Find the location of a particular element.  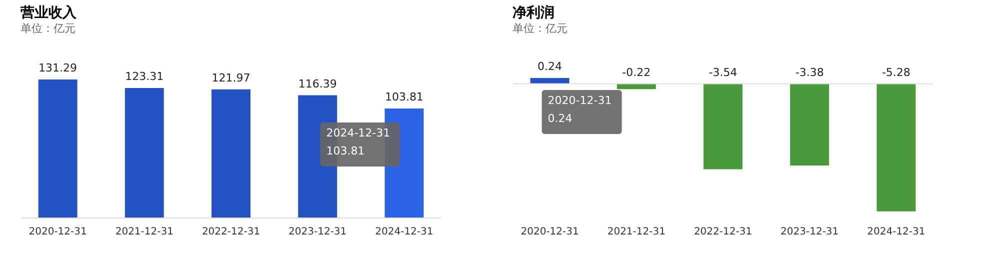

data-label: 131.29 is located at coordinates (58, 68).